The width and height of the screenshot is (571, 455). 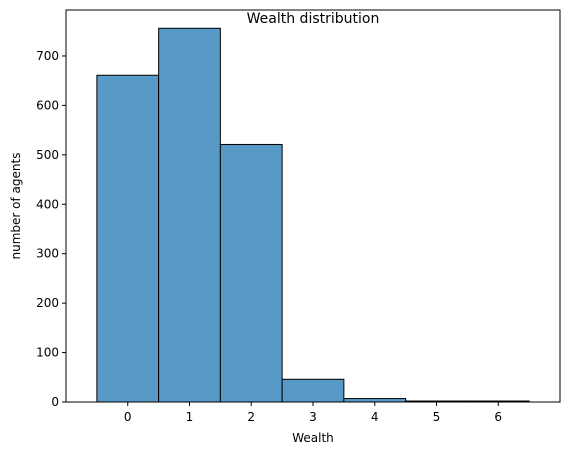 What do you see at coordinates (47, 254) in the screenshot?
I see `y-tick-label: 300` at bounding box center [47, 254].